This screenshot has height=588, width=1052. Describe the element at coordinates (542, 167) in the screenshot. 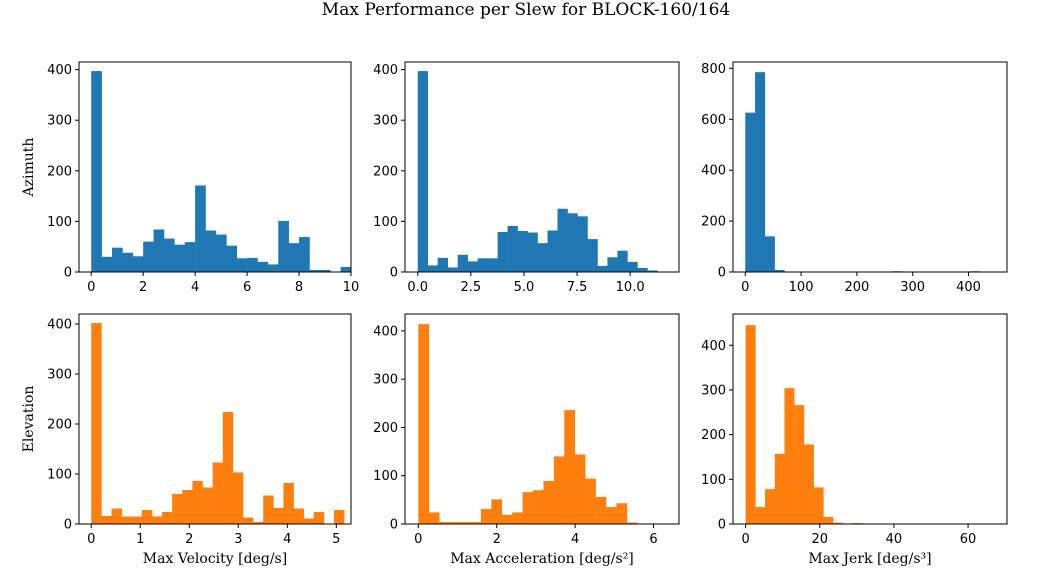

I see `axes-frame` at that location.